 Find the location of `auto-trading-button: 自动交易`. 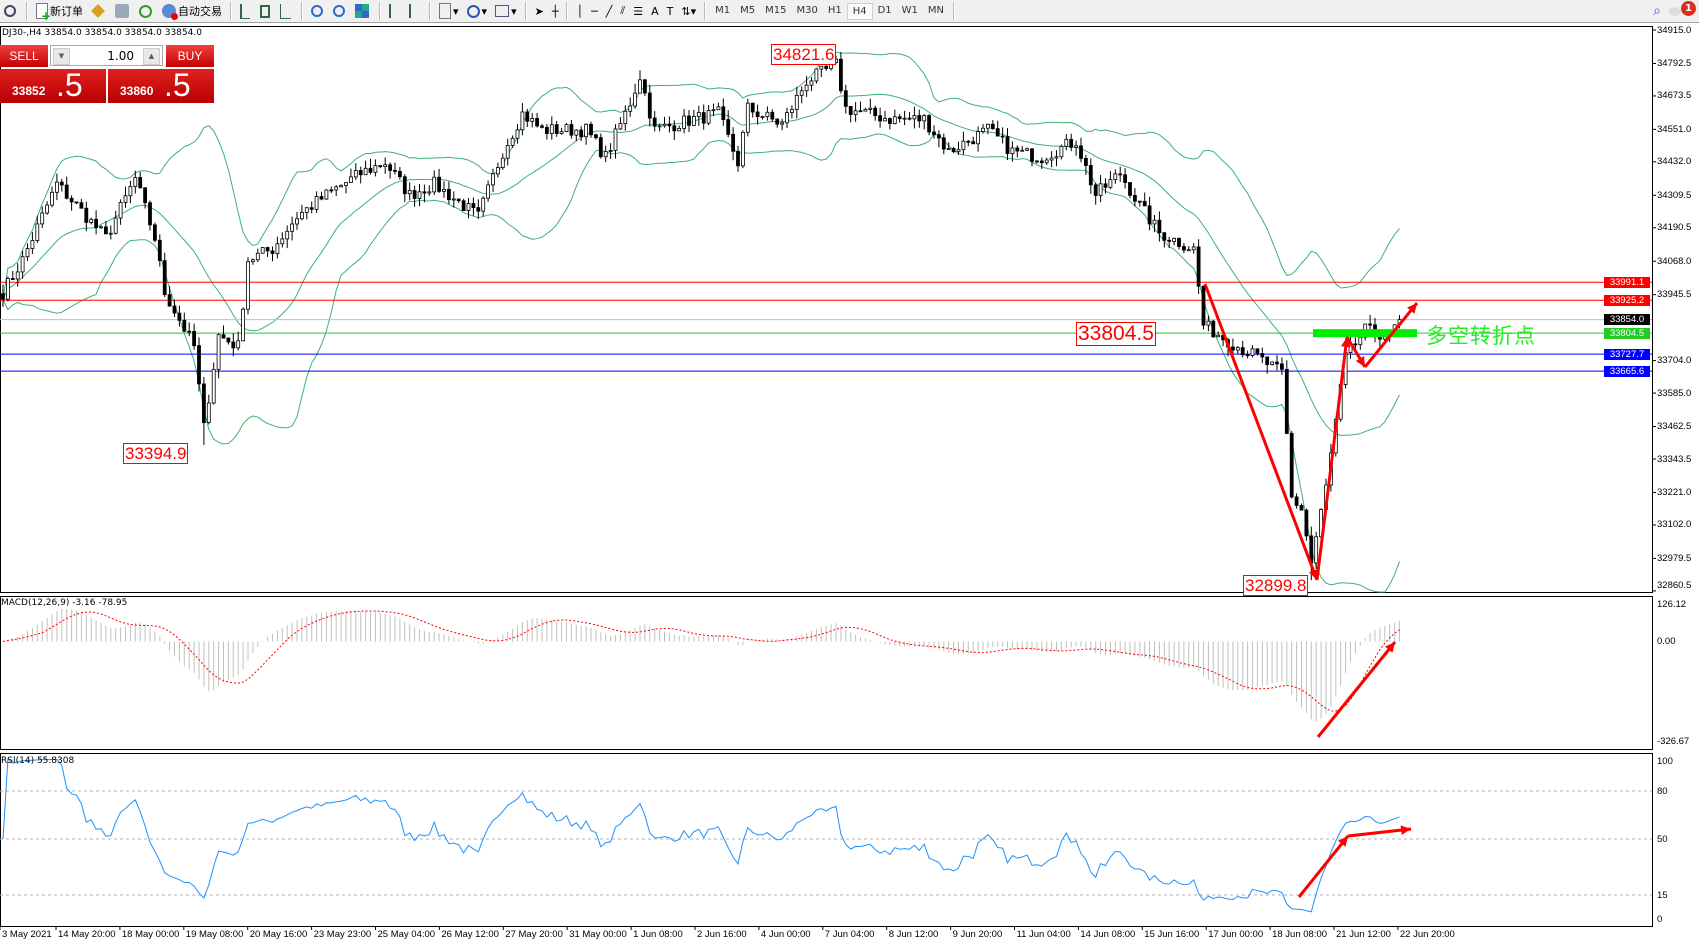

auto-trading-button: 自动交易 is located at coordinates (192, 11).